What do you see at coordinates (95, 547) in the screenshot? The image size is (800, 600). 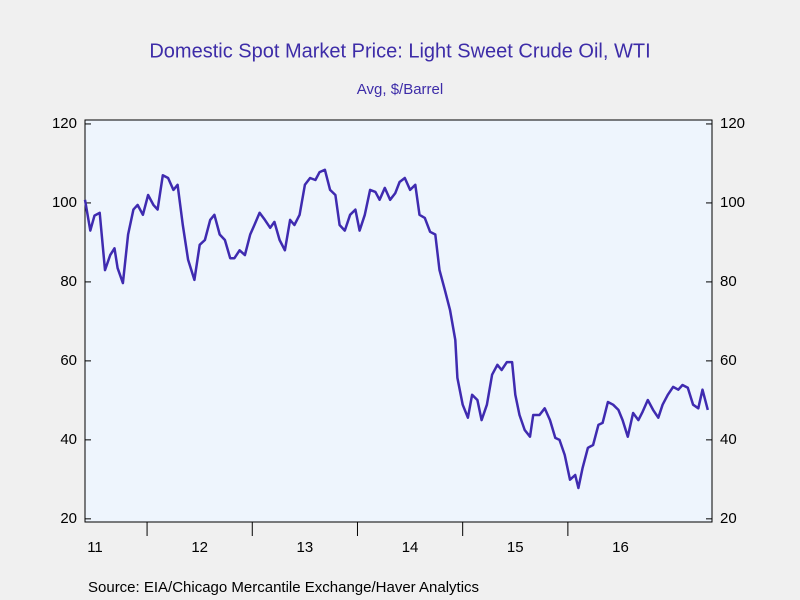 I see `x-tick-label: 11` at bounding box center [95, 547].